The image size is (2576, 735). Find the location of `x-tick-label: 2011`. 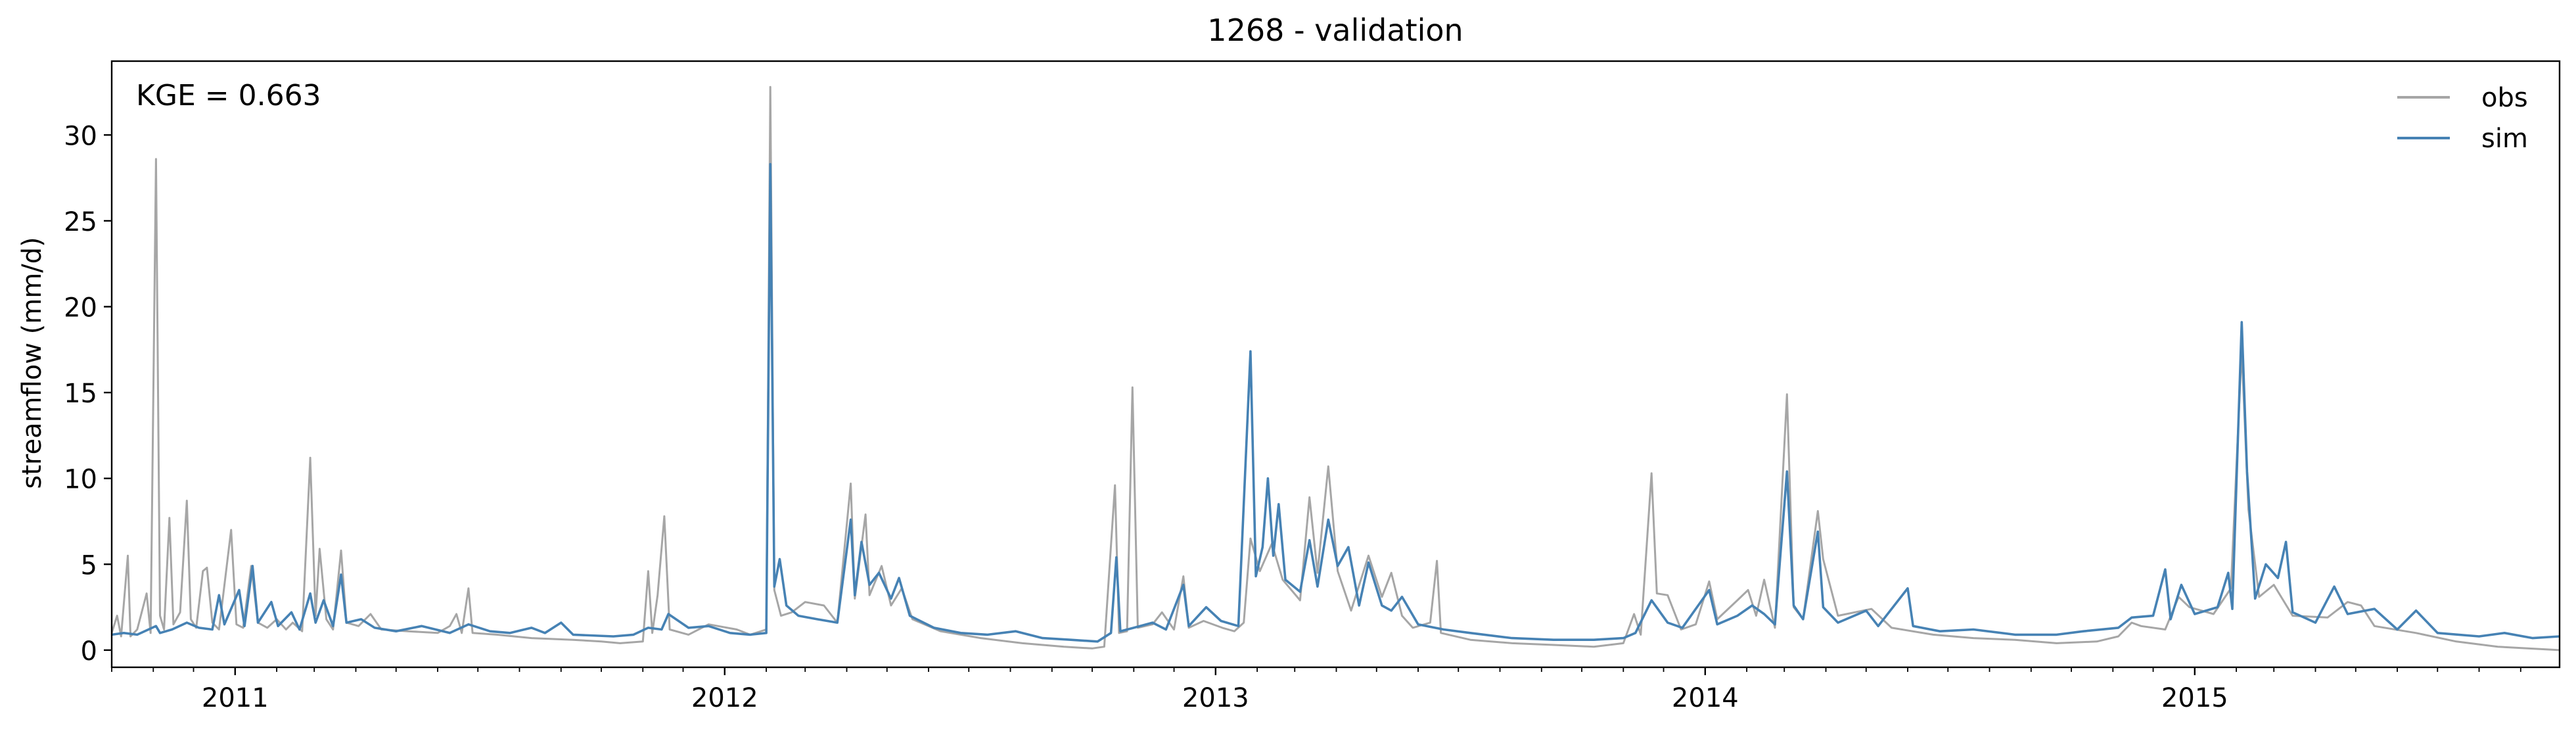

x-tick-label: 2011 is located at coordinates (235, 698).